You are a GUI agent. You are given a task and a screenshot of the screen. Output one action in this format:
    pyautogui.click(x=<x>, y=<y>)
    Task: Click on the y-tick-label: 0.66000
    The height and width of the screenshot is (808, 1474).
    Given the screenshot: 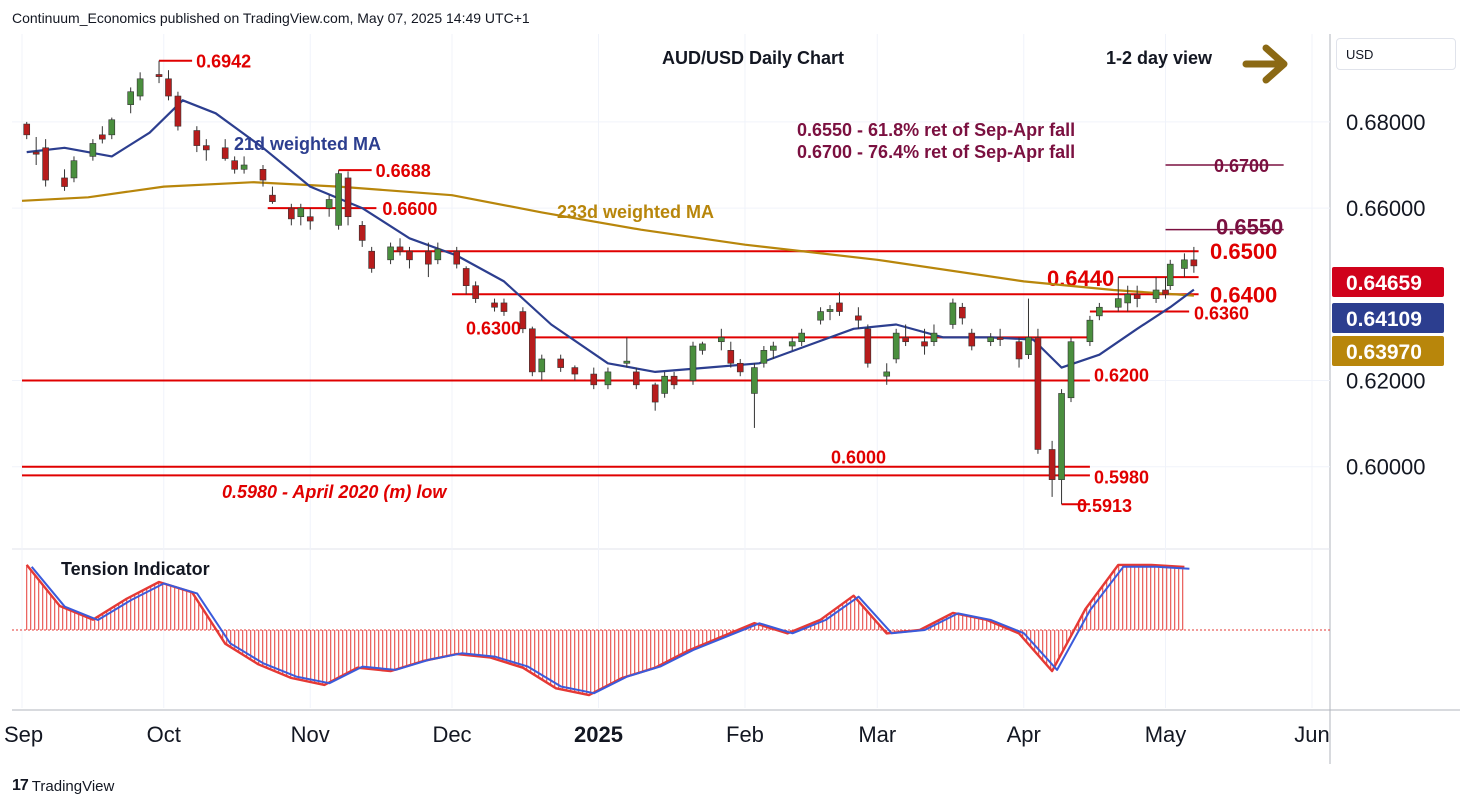 What is the action you would take?
    pyautogui.click(x=1386, y=208)
    